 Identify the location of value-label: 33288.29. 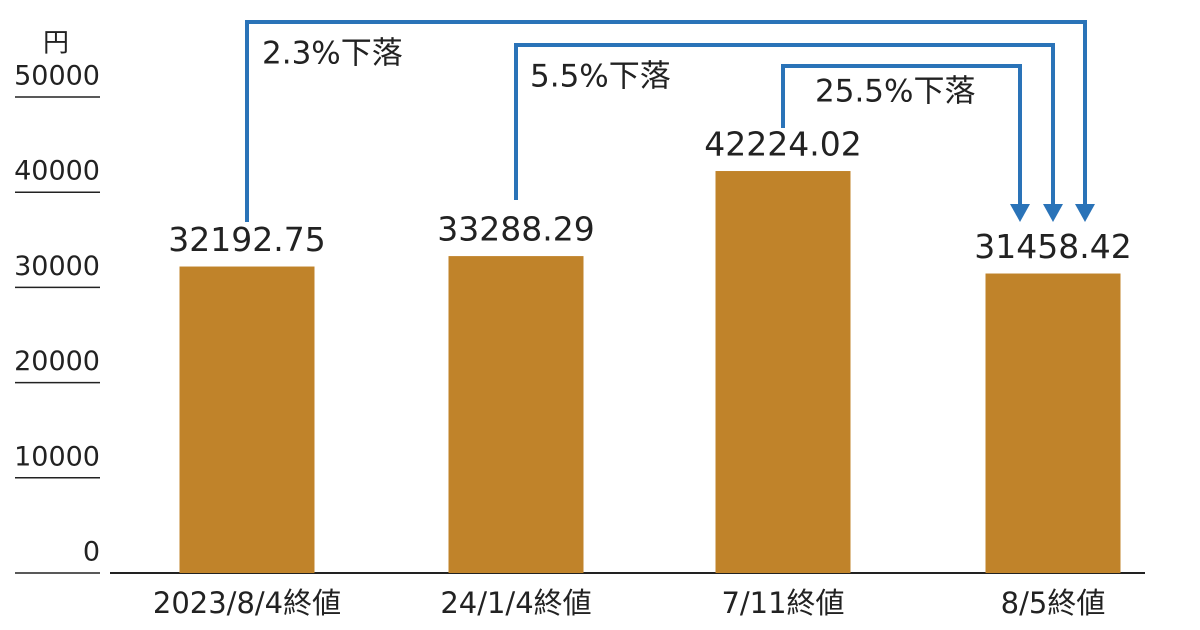
(515, 229).